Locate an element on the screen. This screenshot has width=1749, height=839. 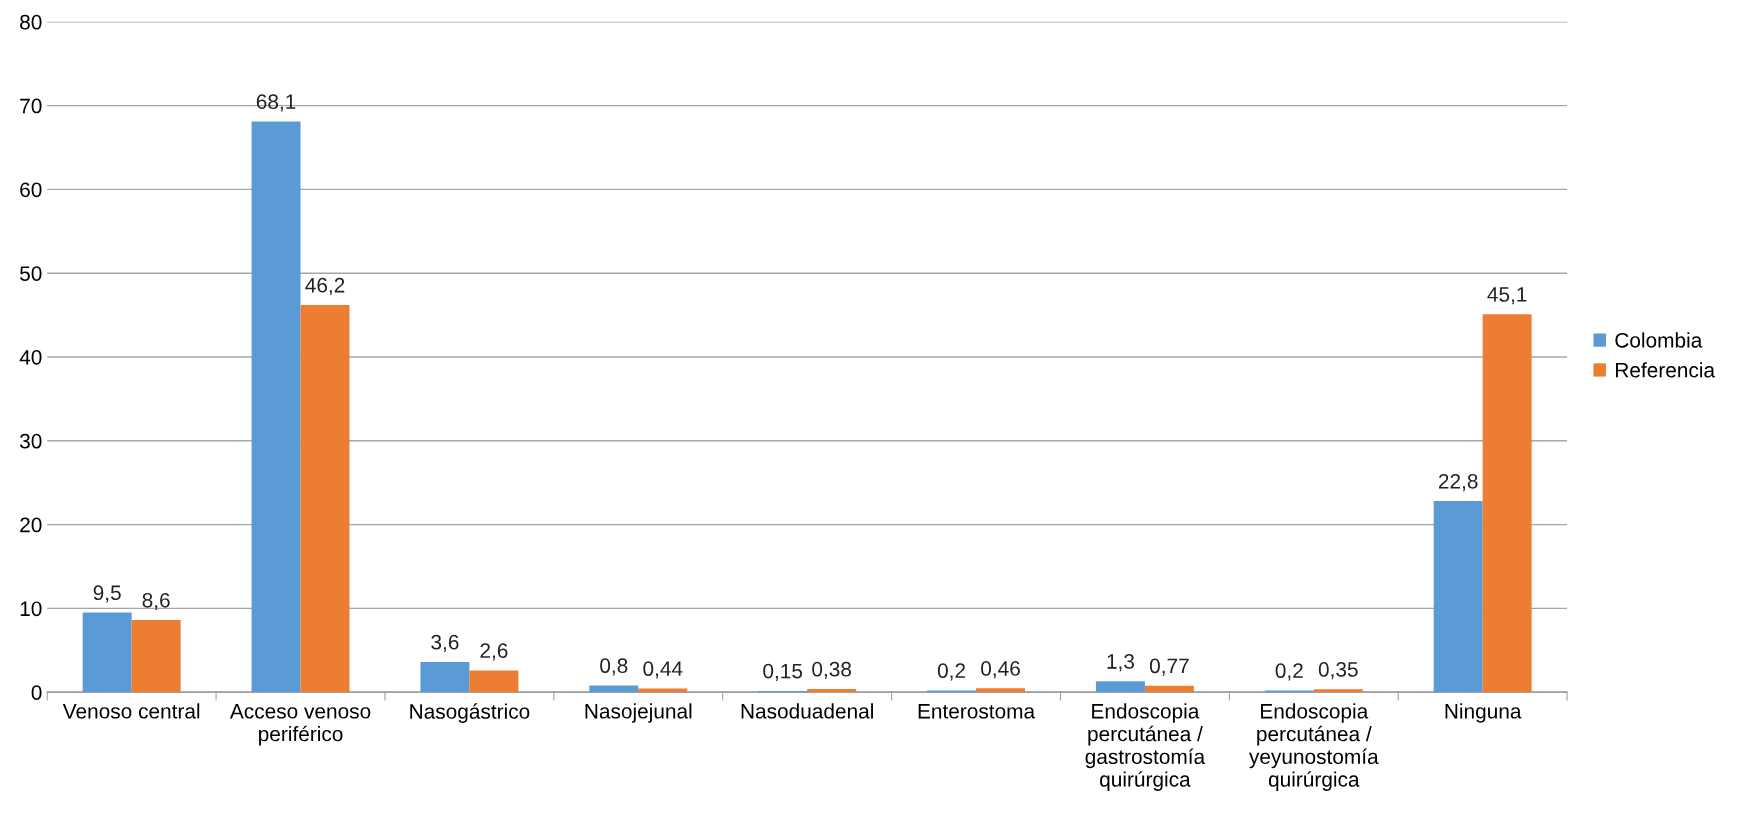
x-tick-label: Nasojejunal is located at coordinates (638, 713).